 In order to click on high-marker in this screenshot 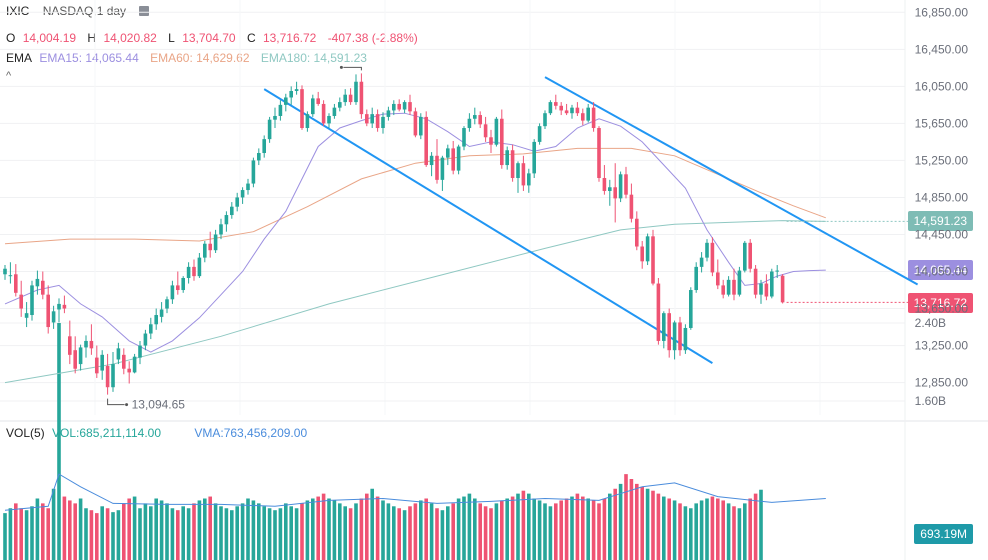, I will do `click(352, 68)`.